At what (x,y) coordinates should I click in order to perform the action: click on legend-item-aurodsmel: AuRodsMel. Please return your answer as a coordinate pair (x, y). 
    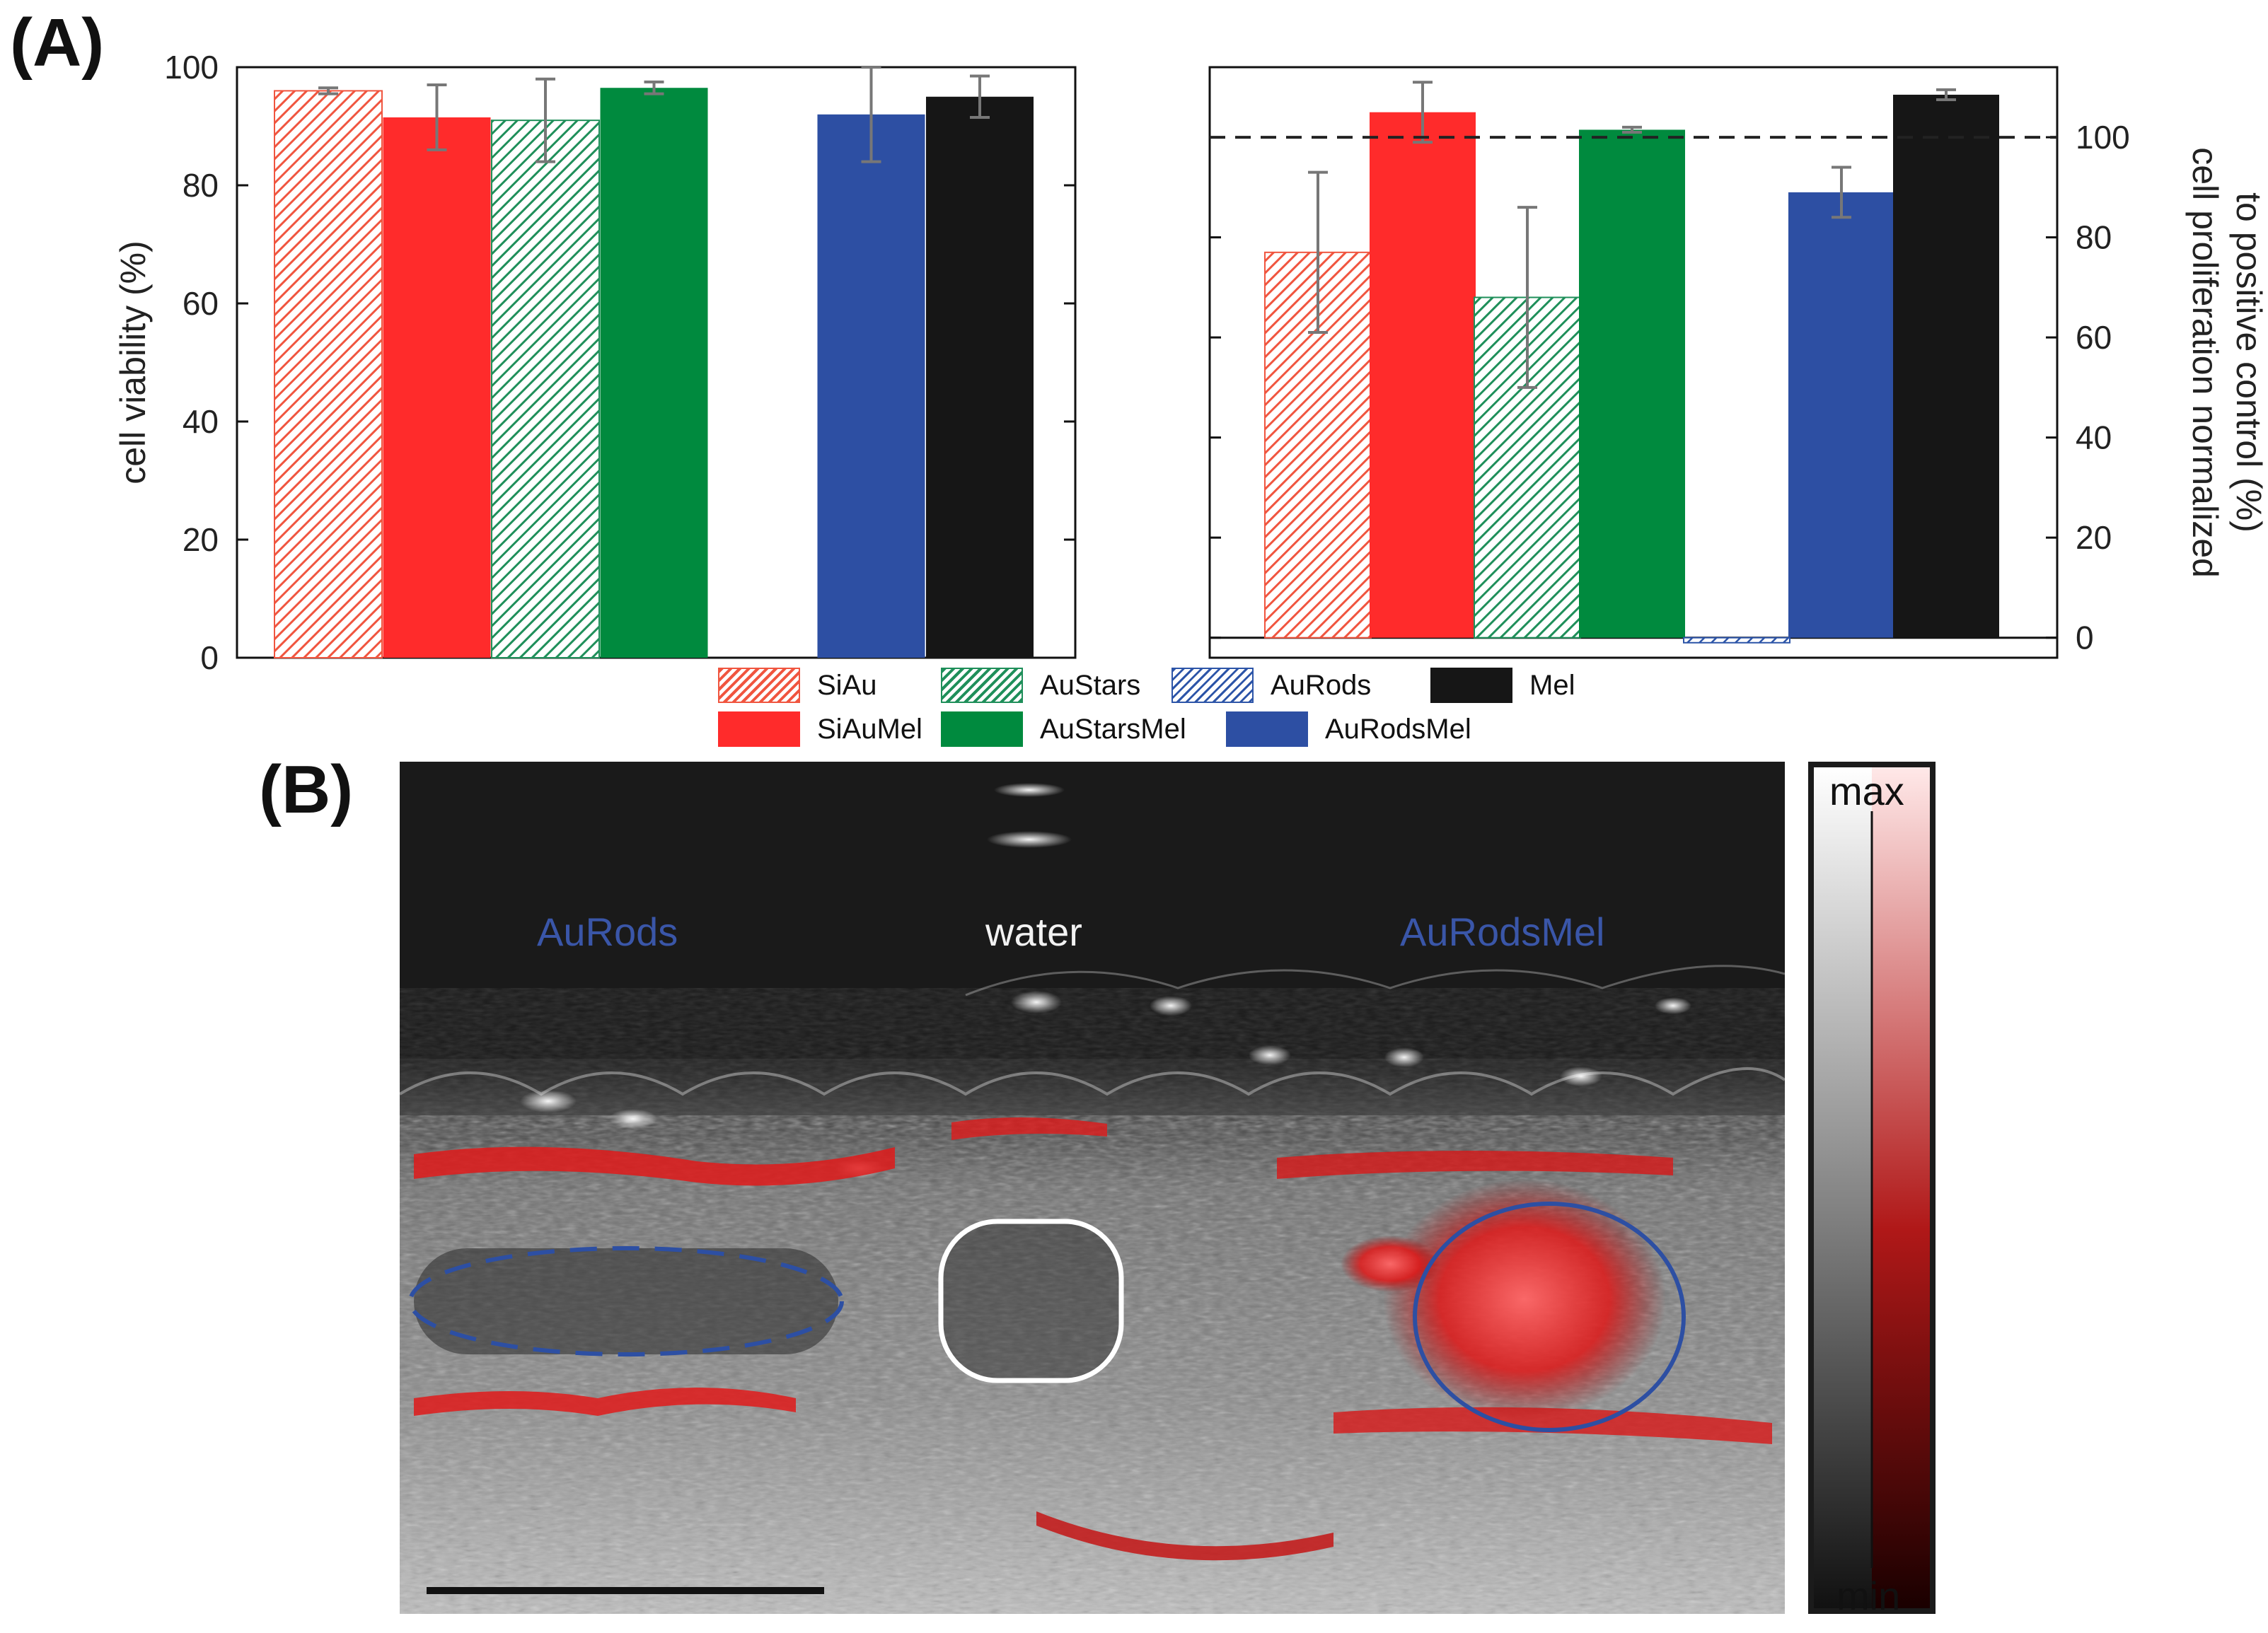
    Looking at the image, I should click on (1348, 729).